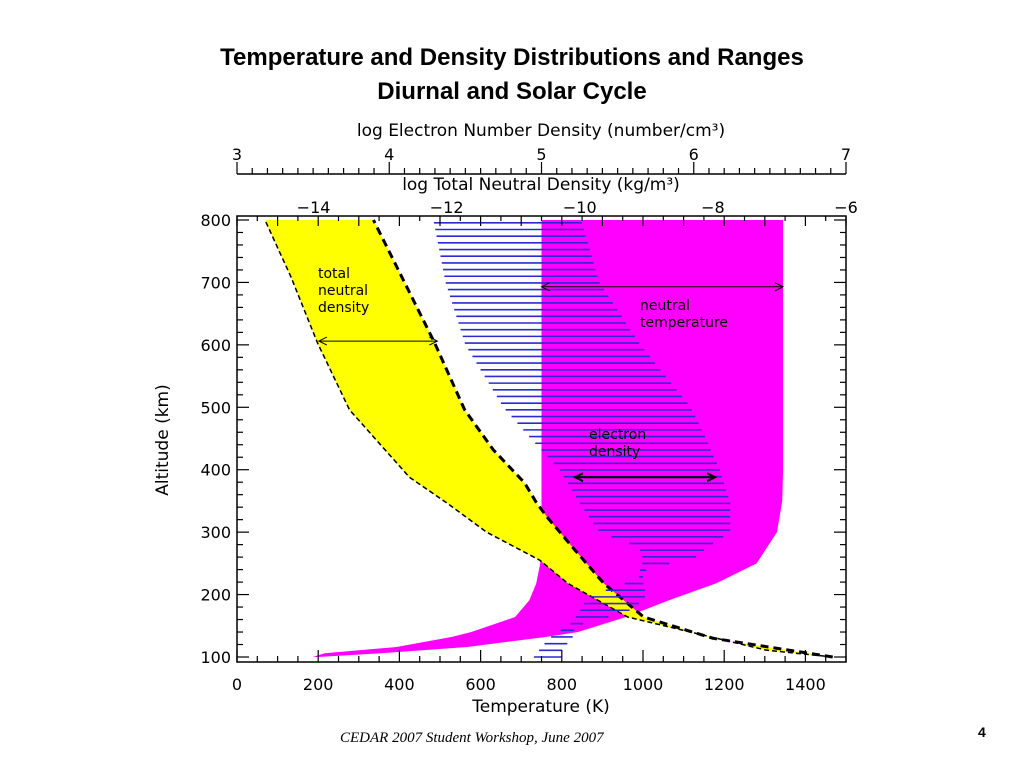  Describe the element at coordinates (237, 684) in the screenshot. I see `x-tick-label: 0` at that location.